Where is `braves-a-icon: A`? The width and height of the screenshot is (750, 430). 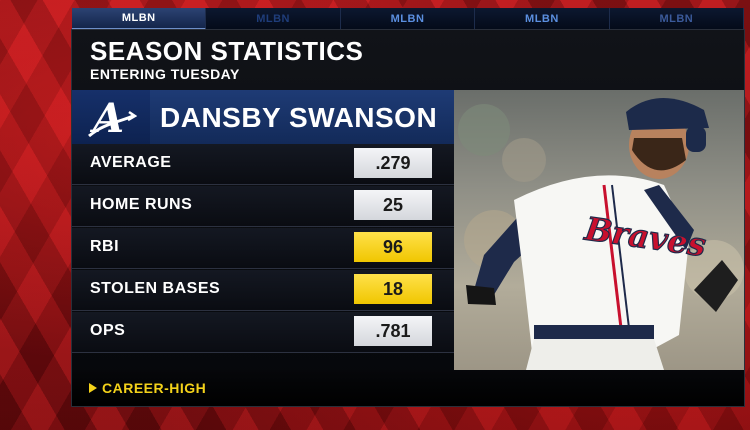
braves-a-icon: A is located at coordinates (112, 117).